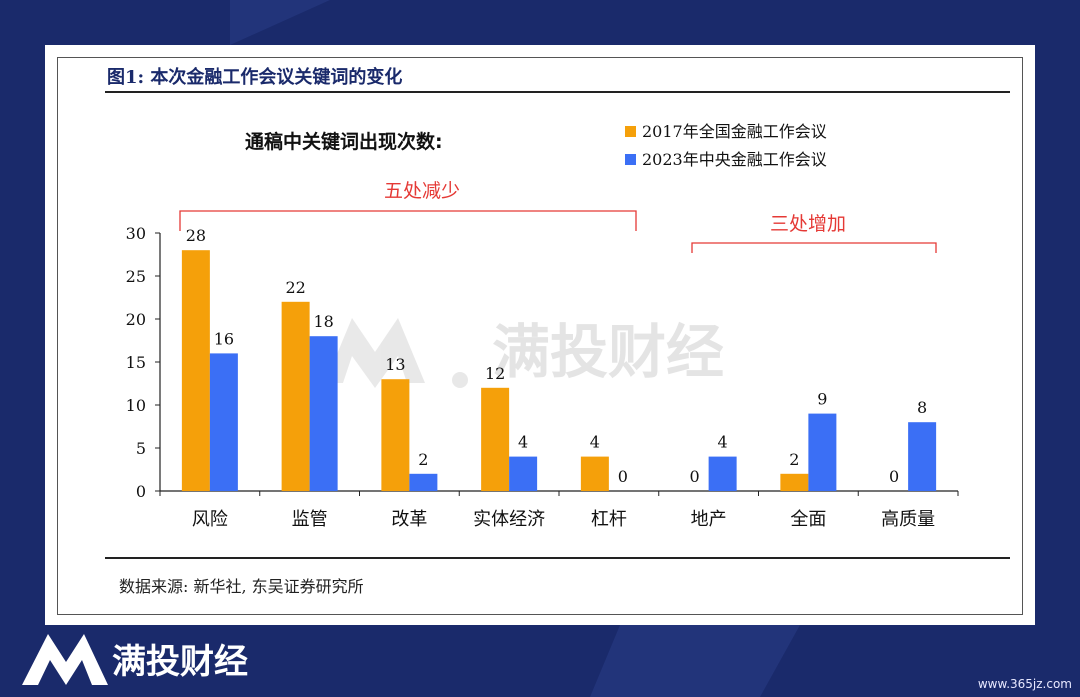  Describe the element at coordinates (814, 247) in the screenshot. I see `annotation-increase-bracket` at that location.